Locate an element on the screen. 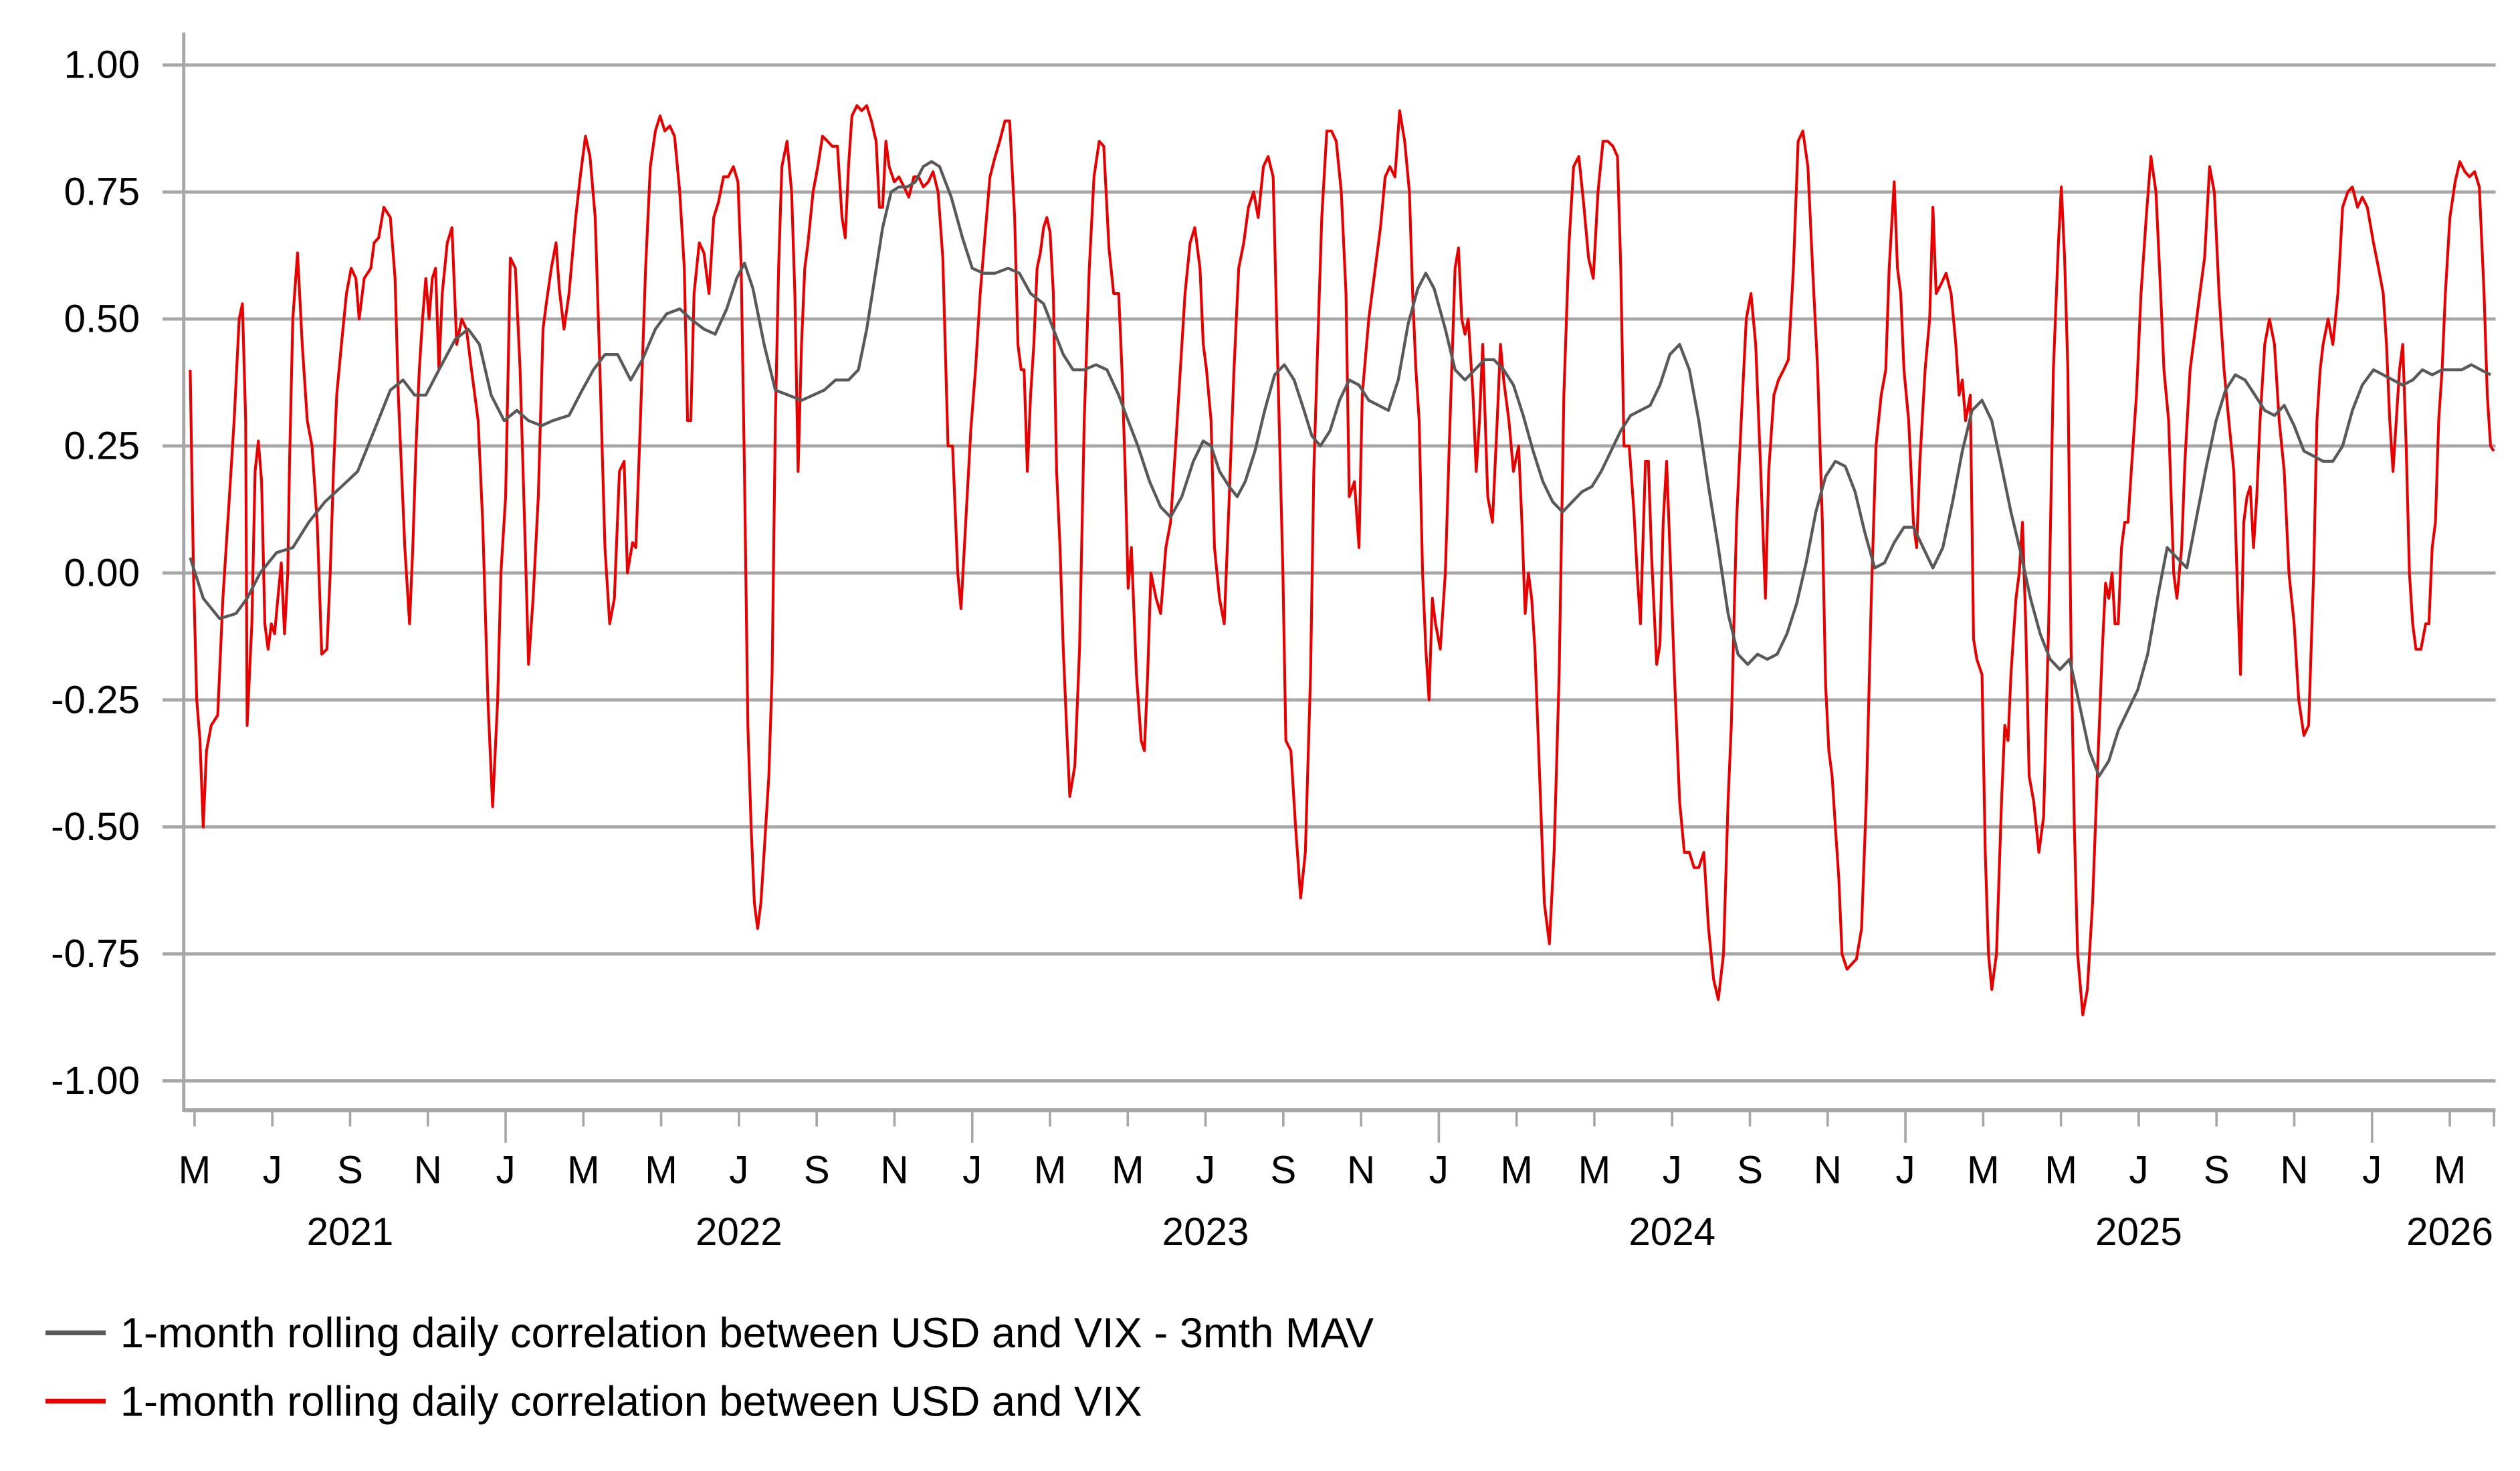  y-tick-label: 0.00 is located at coordinates (102, 572).